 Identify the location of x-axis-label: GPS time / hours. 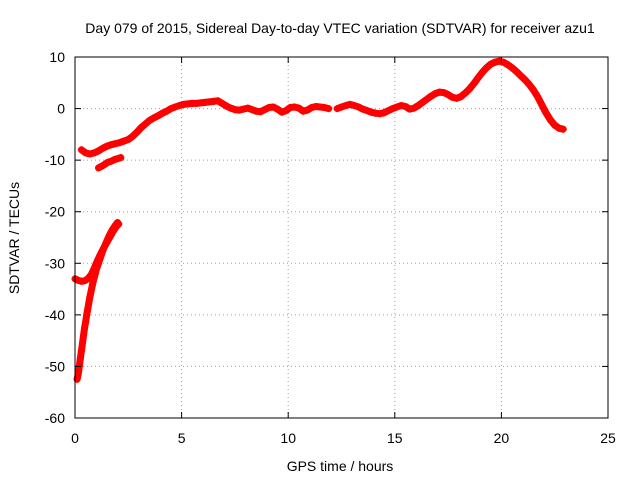
(340, 466).